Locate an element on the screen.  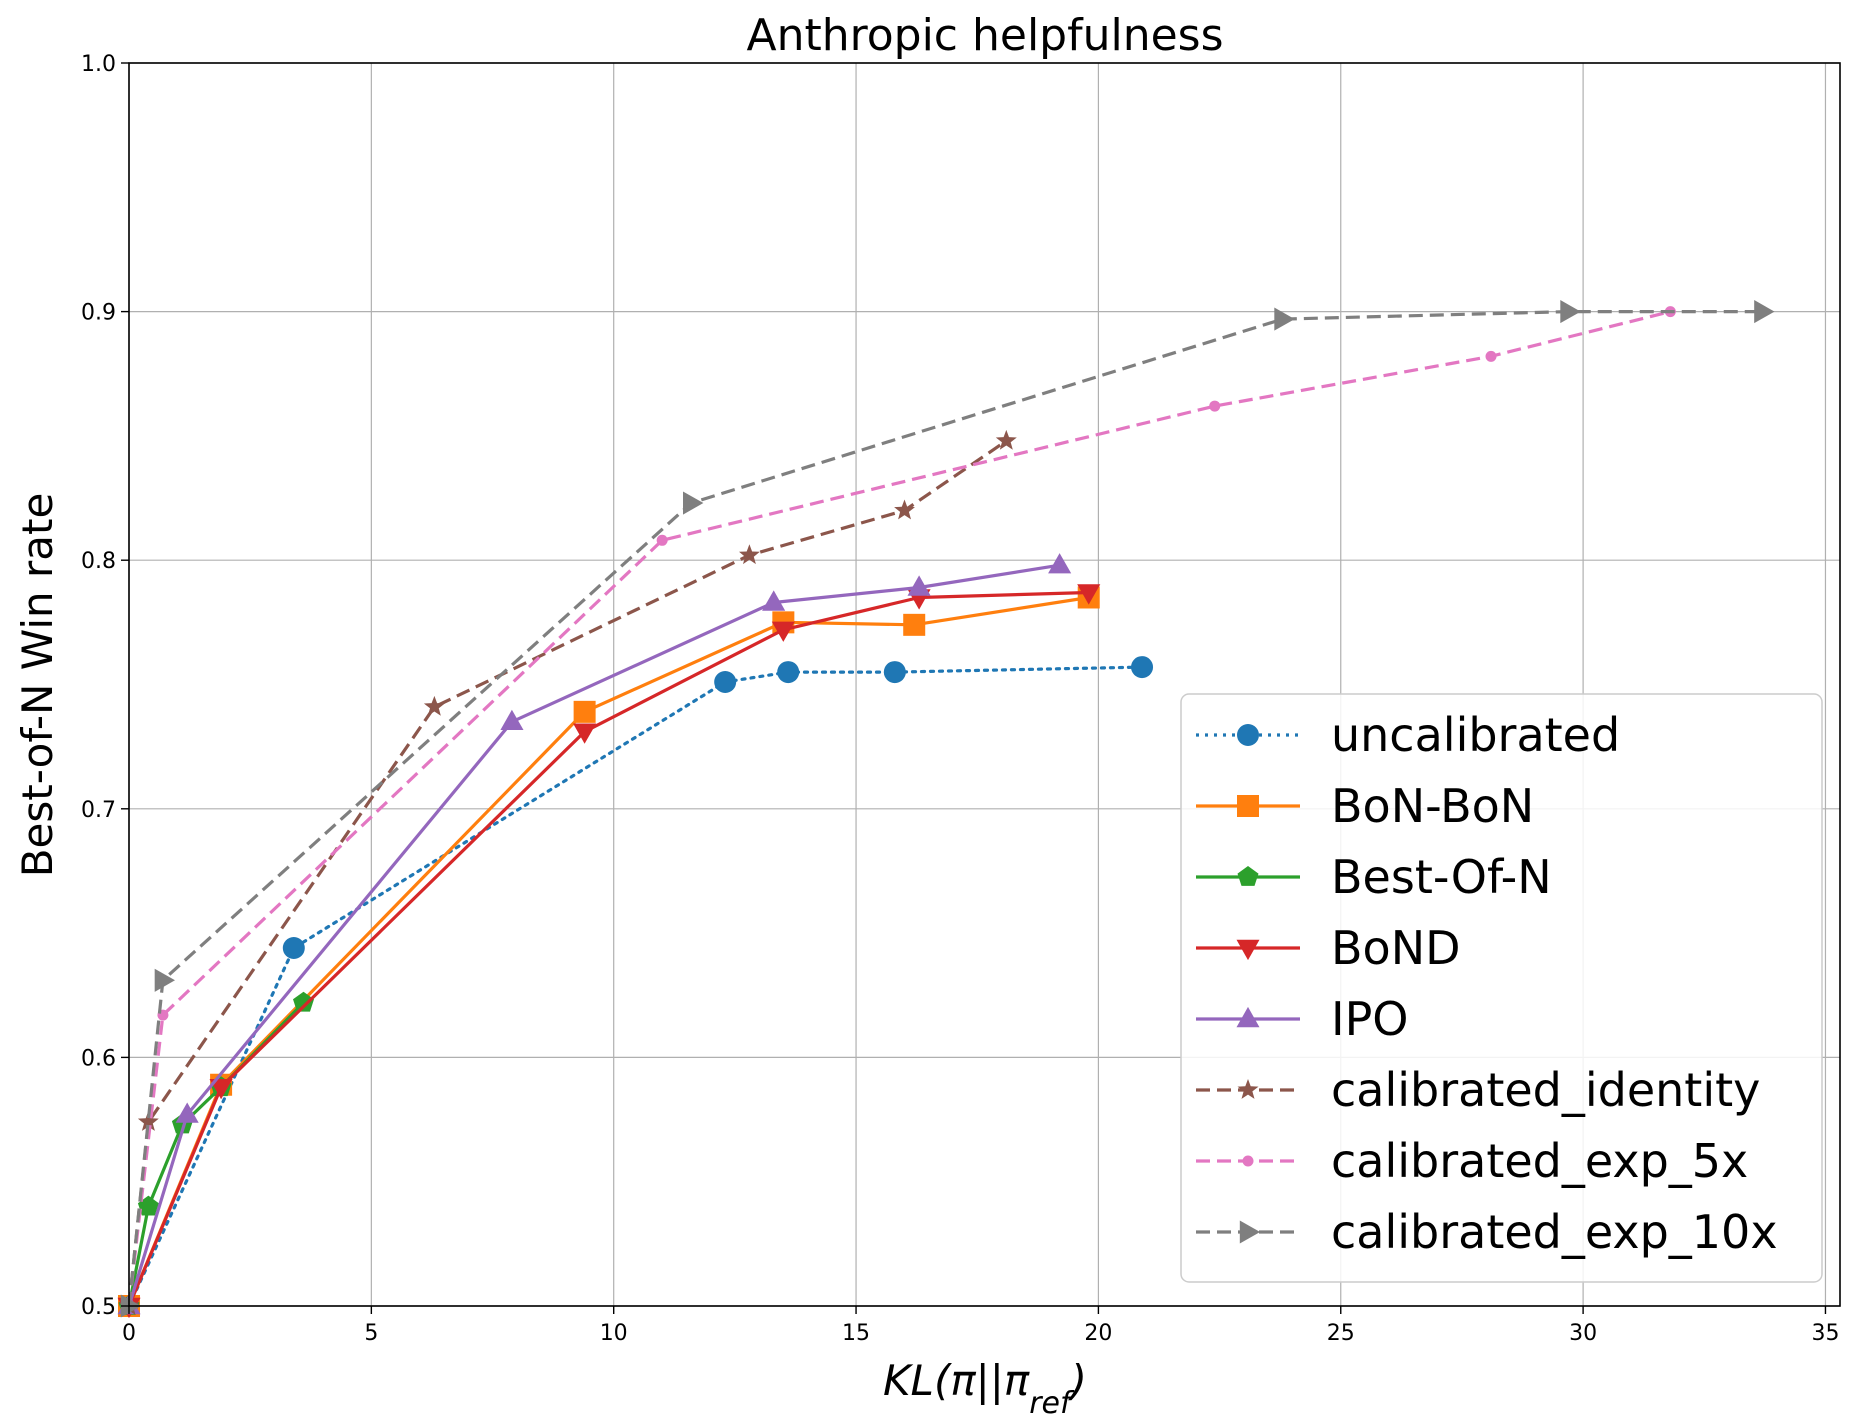
x-axis-label: KL(π||πref) is located at coordinates (985, 1387).